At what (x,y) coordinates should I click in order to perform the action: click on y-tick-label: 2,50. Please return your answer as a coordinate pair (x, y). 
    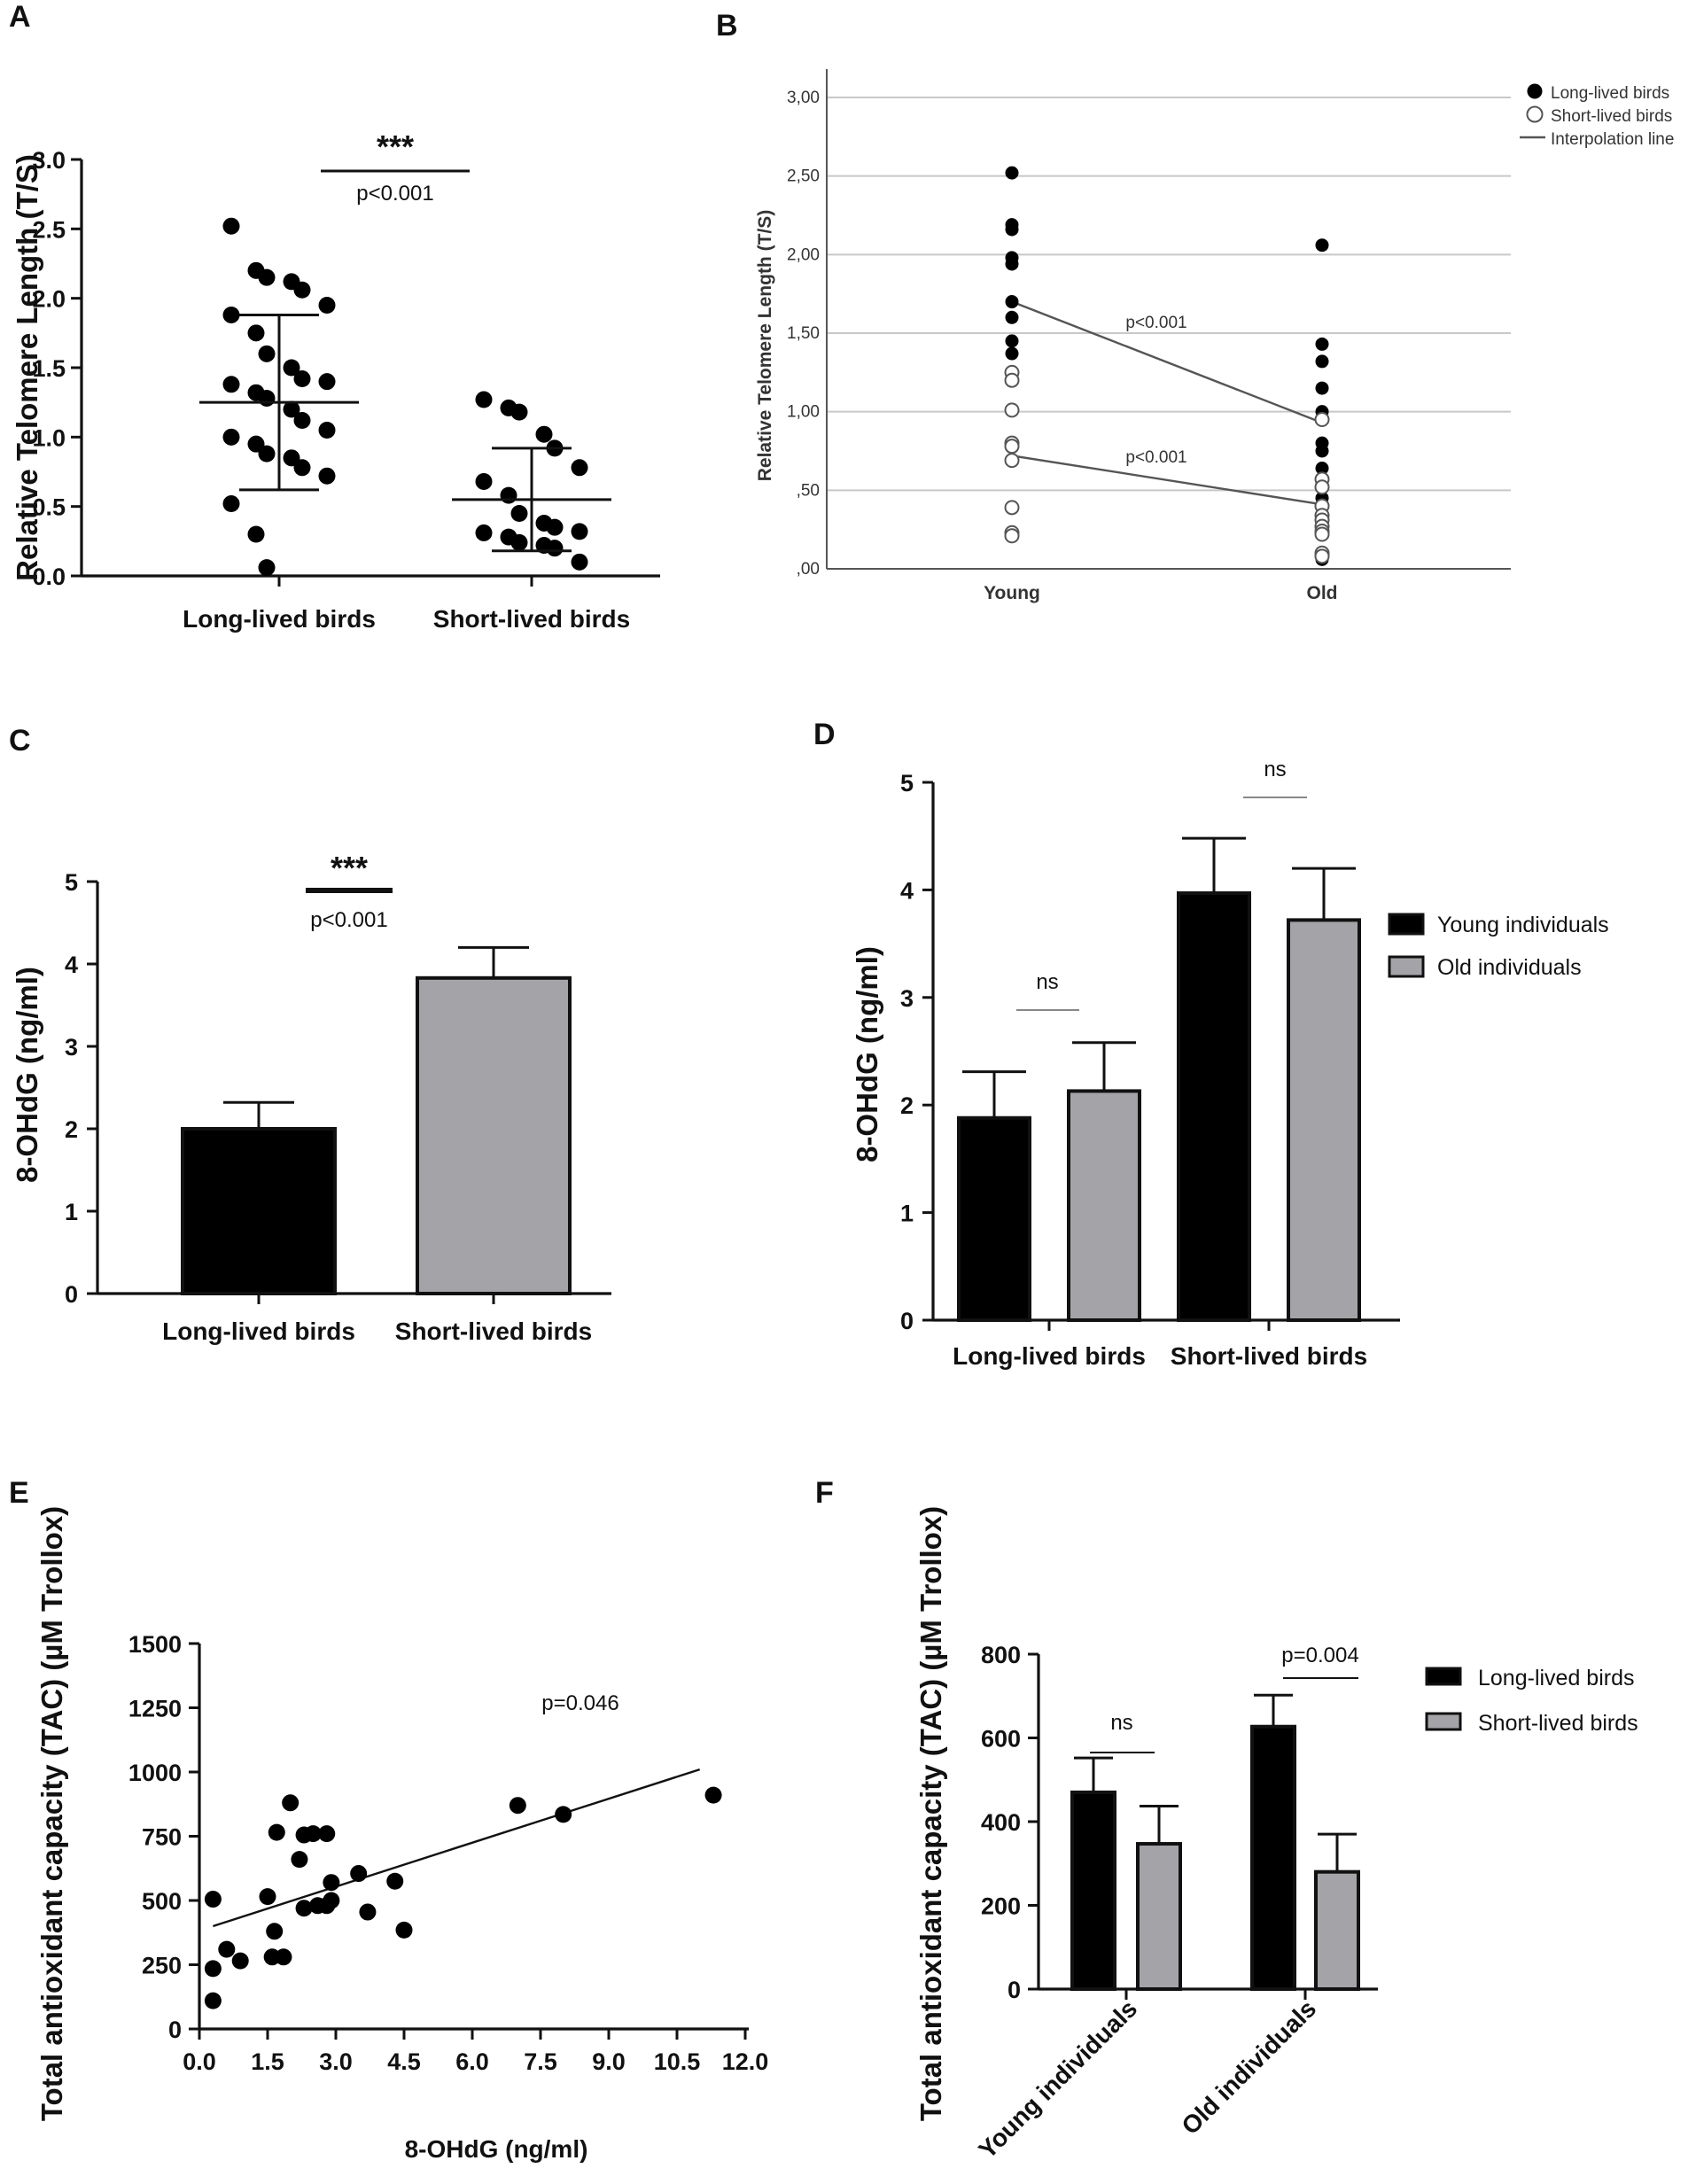
    Looking at the image, I should click on (803, 176).